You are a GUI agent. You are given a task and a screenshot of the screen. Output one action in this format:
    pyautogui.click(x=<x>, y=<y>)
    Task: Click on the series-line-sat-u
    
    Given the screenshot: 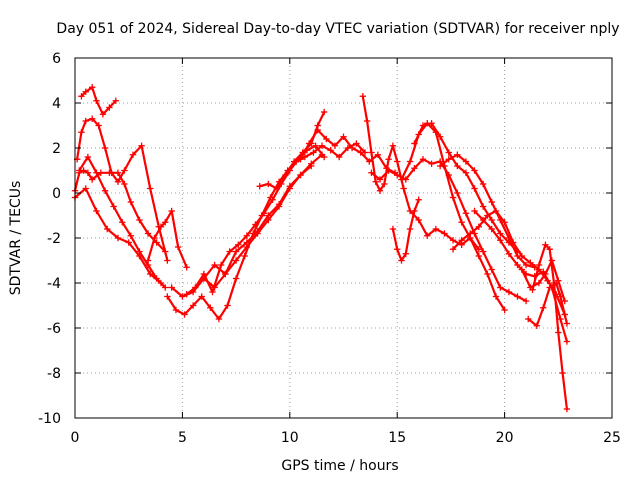 What is the action you would take?
    pyautogui.click(x=547, y=304)
    